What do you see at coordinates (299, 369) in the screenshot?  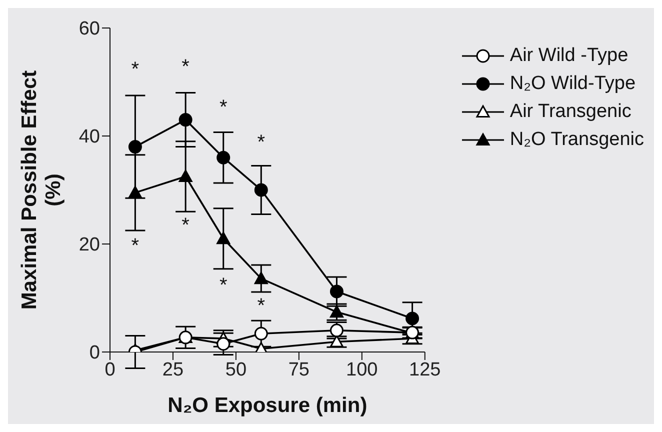 I see `x-tick-label: 75` at bounding box center [299, 369].